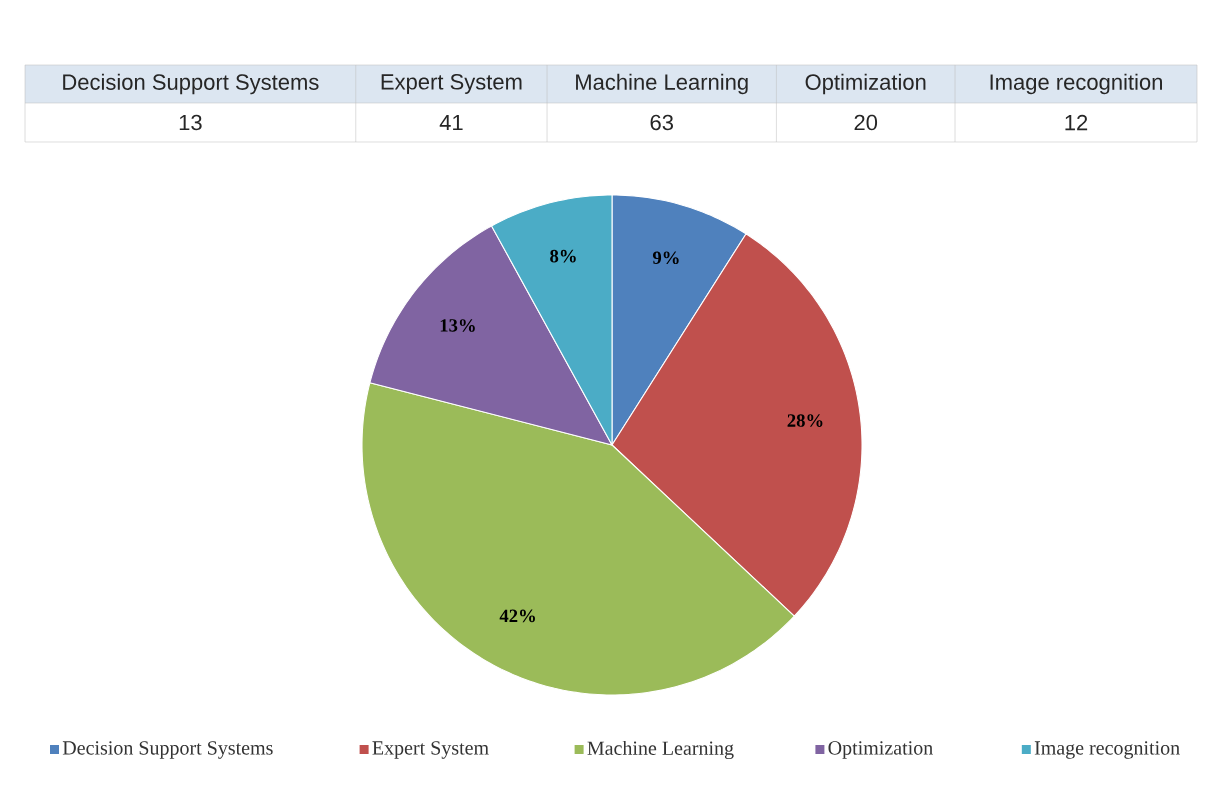 The height and width of the screenshot is (789, 1220). What do you see at coordinates (517, 616) in the screenshot?
I see `data-label: 42%` at bounding box center [517, 616].